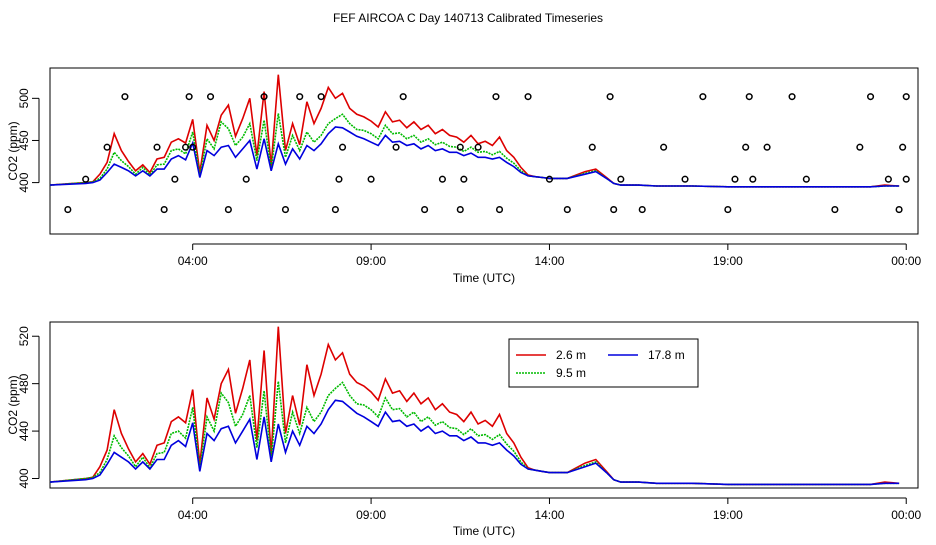 The height and width of the screenshot is (545, 936). What do you see at coordinates (24, 98) in the screenshot?
I see `y-tick-label: 500` at bounding box center [24, 98].